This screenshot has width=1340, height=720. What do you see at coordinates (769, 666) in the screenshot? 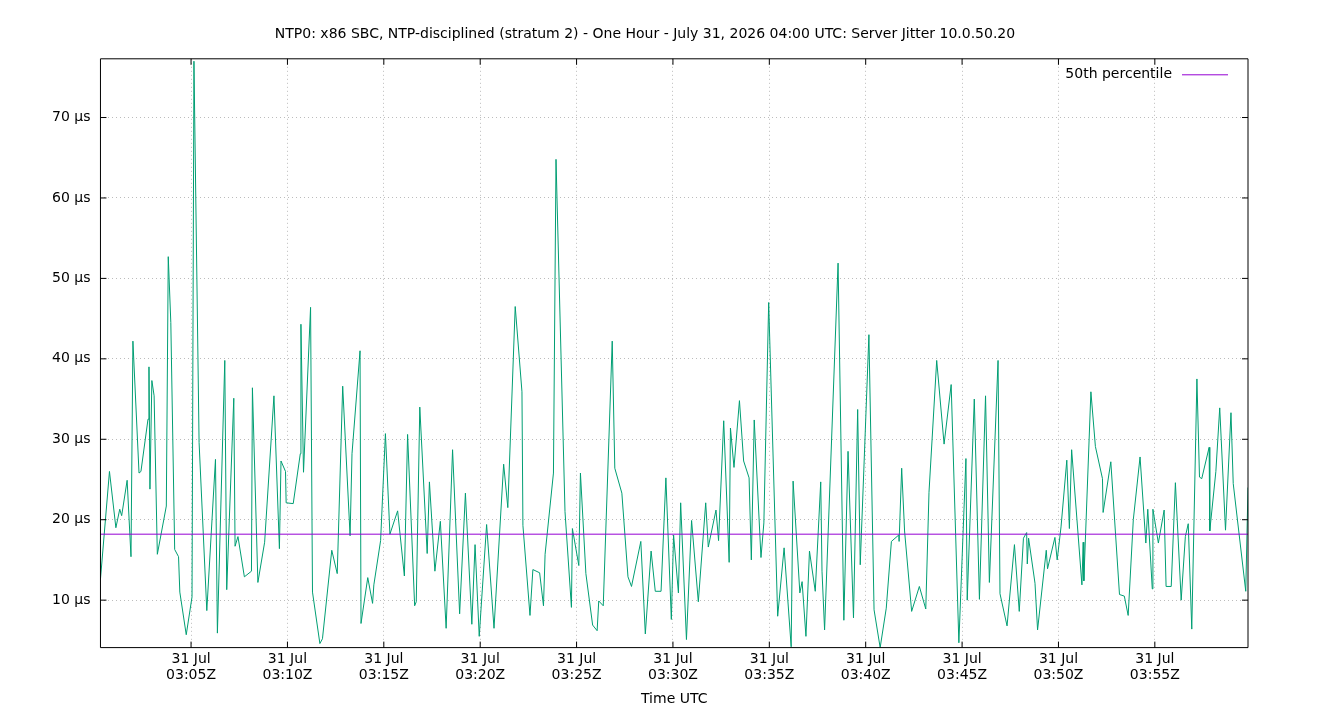
I see `x-tick-label: 31 Jul 03:35Z` at bounding box center [769, 666].